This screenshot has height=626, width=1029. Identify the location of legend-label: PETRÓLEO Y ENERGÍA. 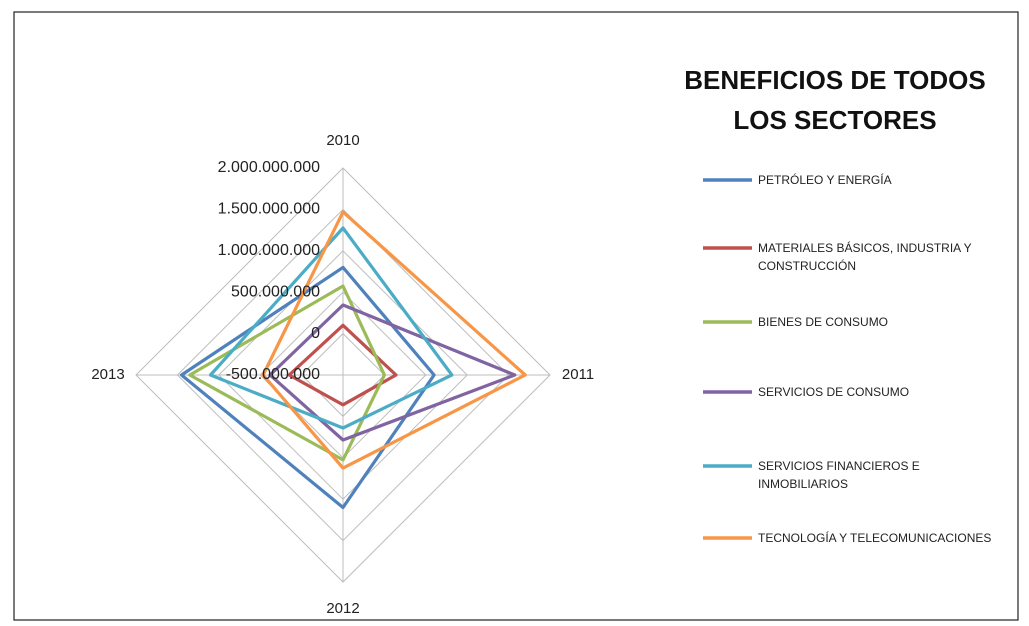
(825, 180).